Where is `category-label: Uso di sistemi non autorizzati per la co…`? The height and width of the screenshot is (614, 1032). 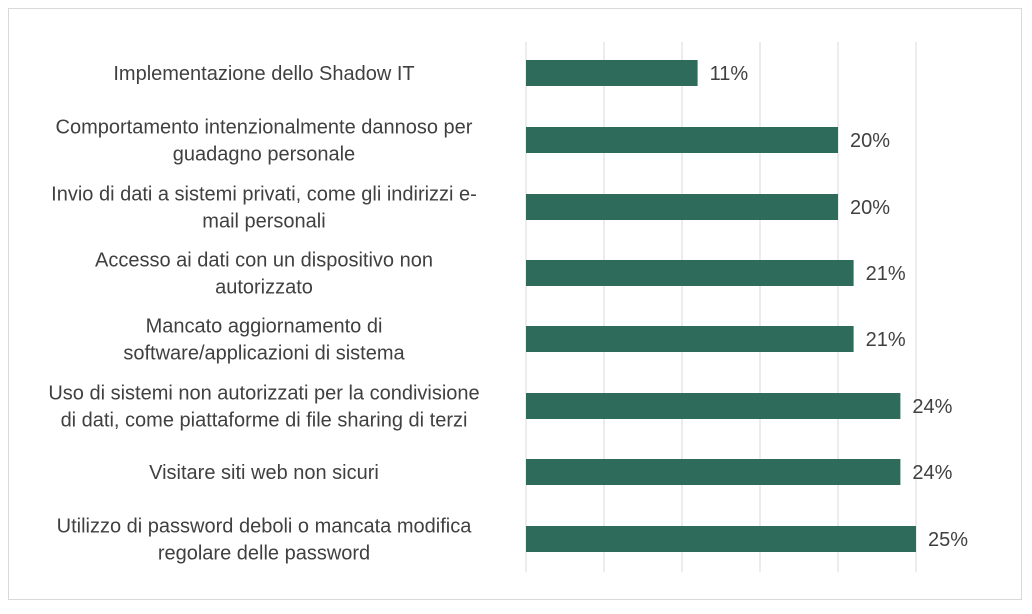 category-label: Uso di sistemi non autorizzati per la co… is located at coordinates (263, 407).